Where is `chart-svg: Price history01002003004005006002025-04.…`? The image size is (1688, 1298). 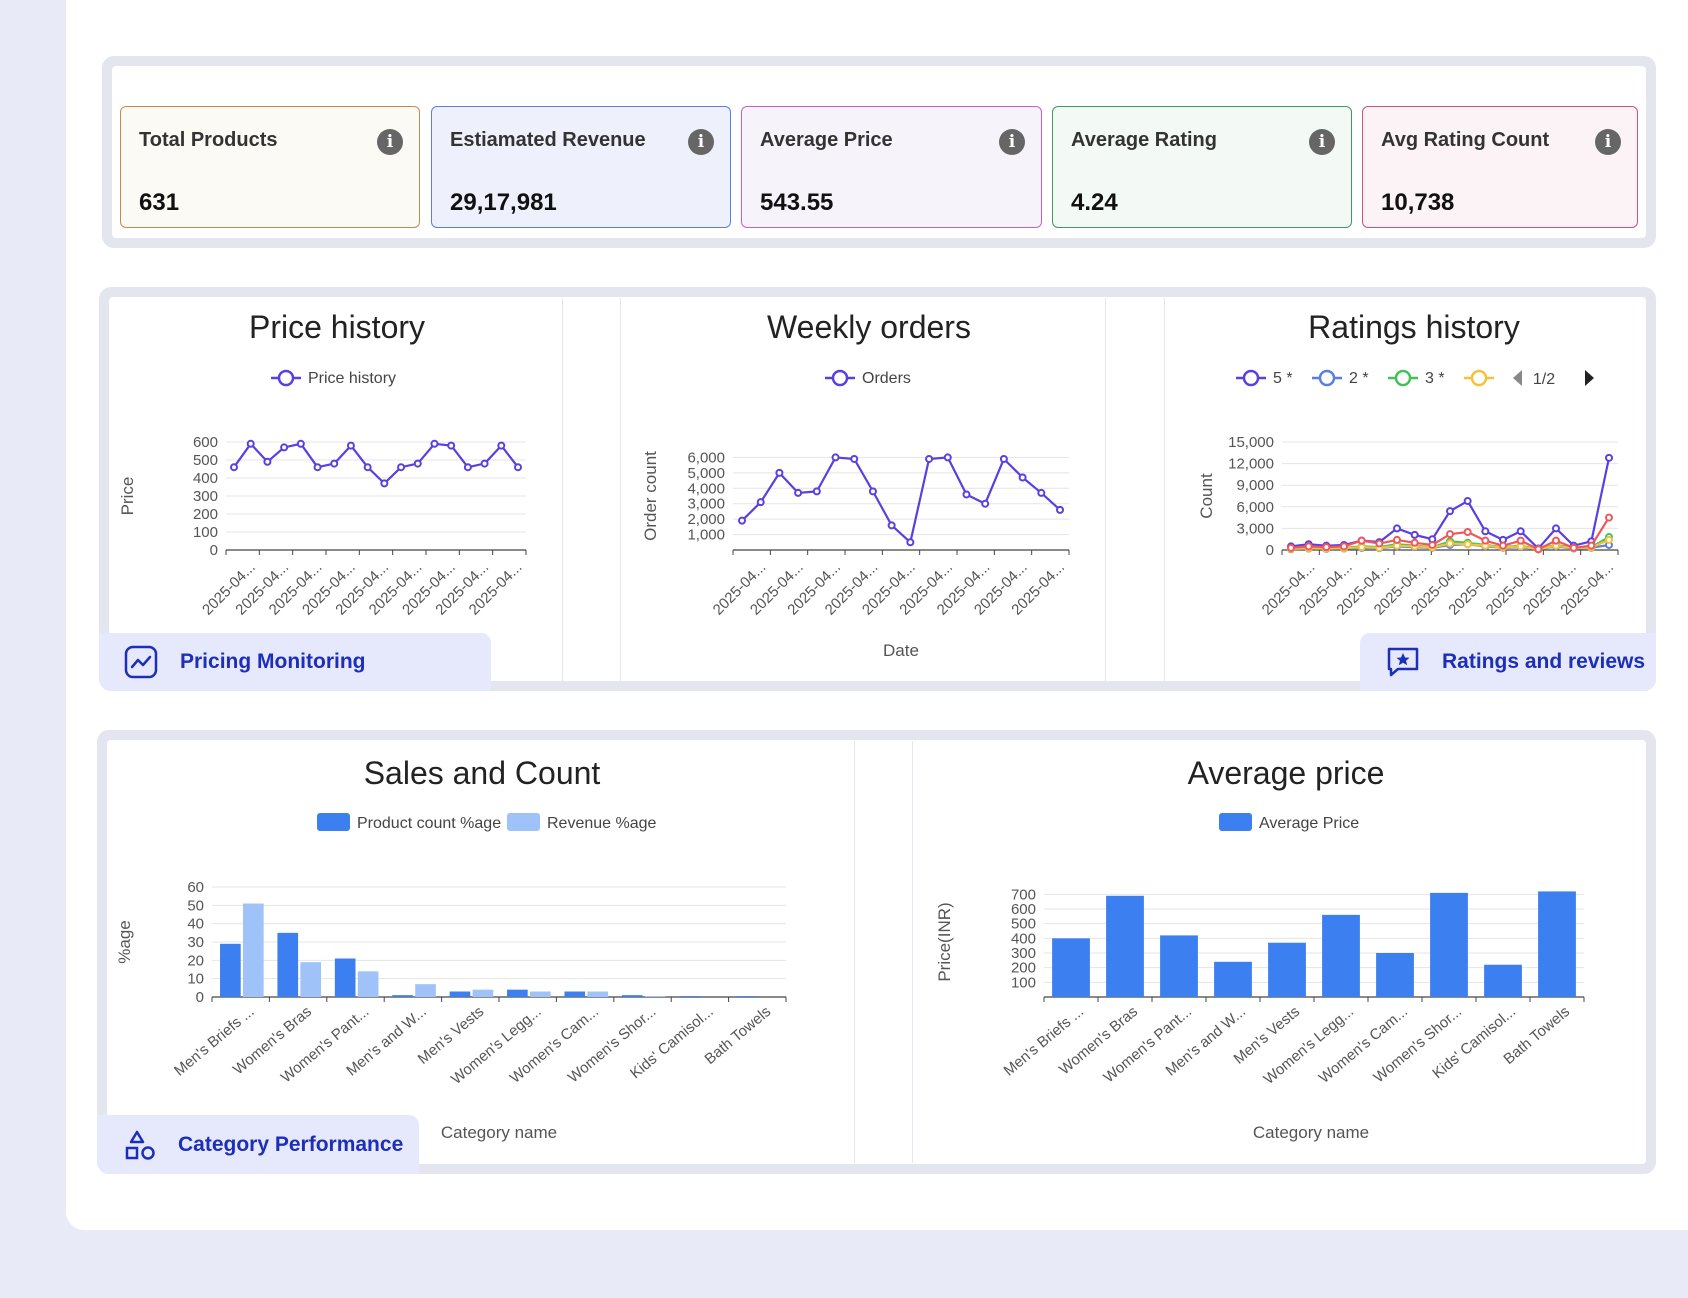
chart-svg: Price history01002003004005006002025-04.… is located at coordinates (322, 464).